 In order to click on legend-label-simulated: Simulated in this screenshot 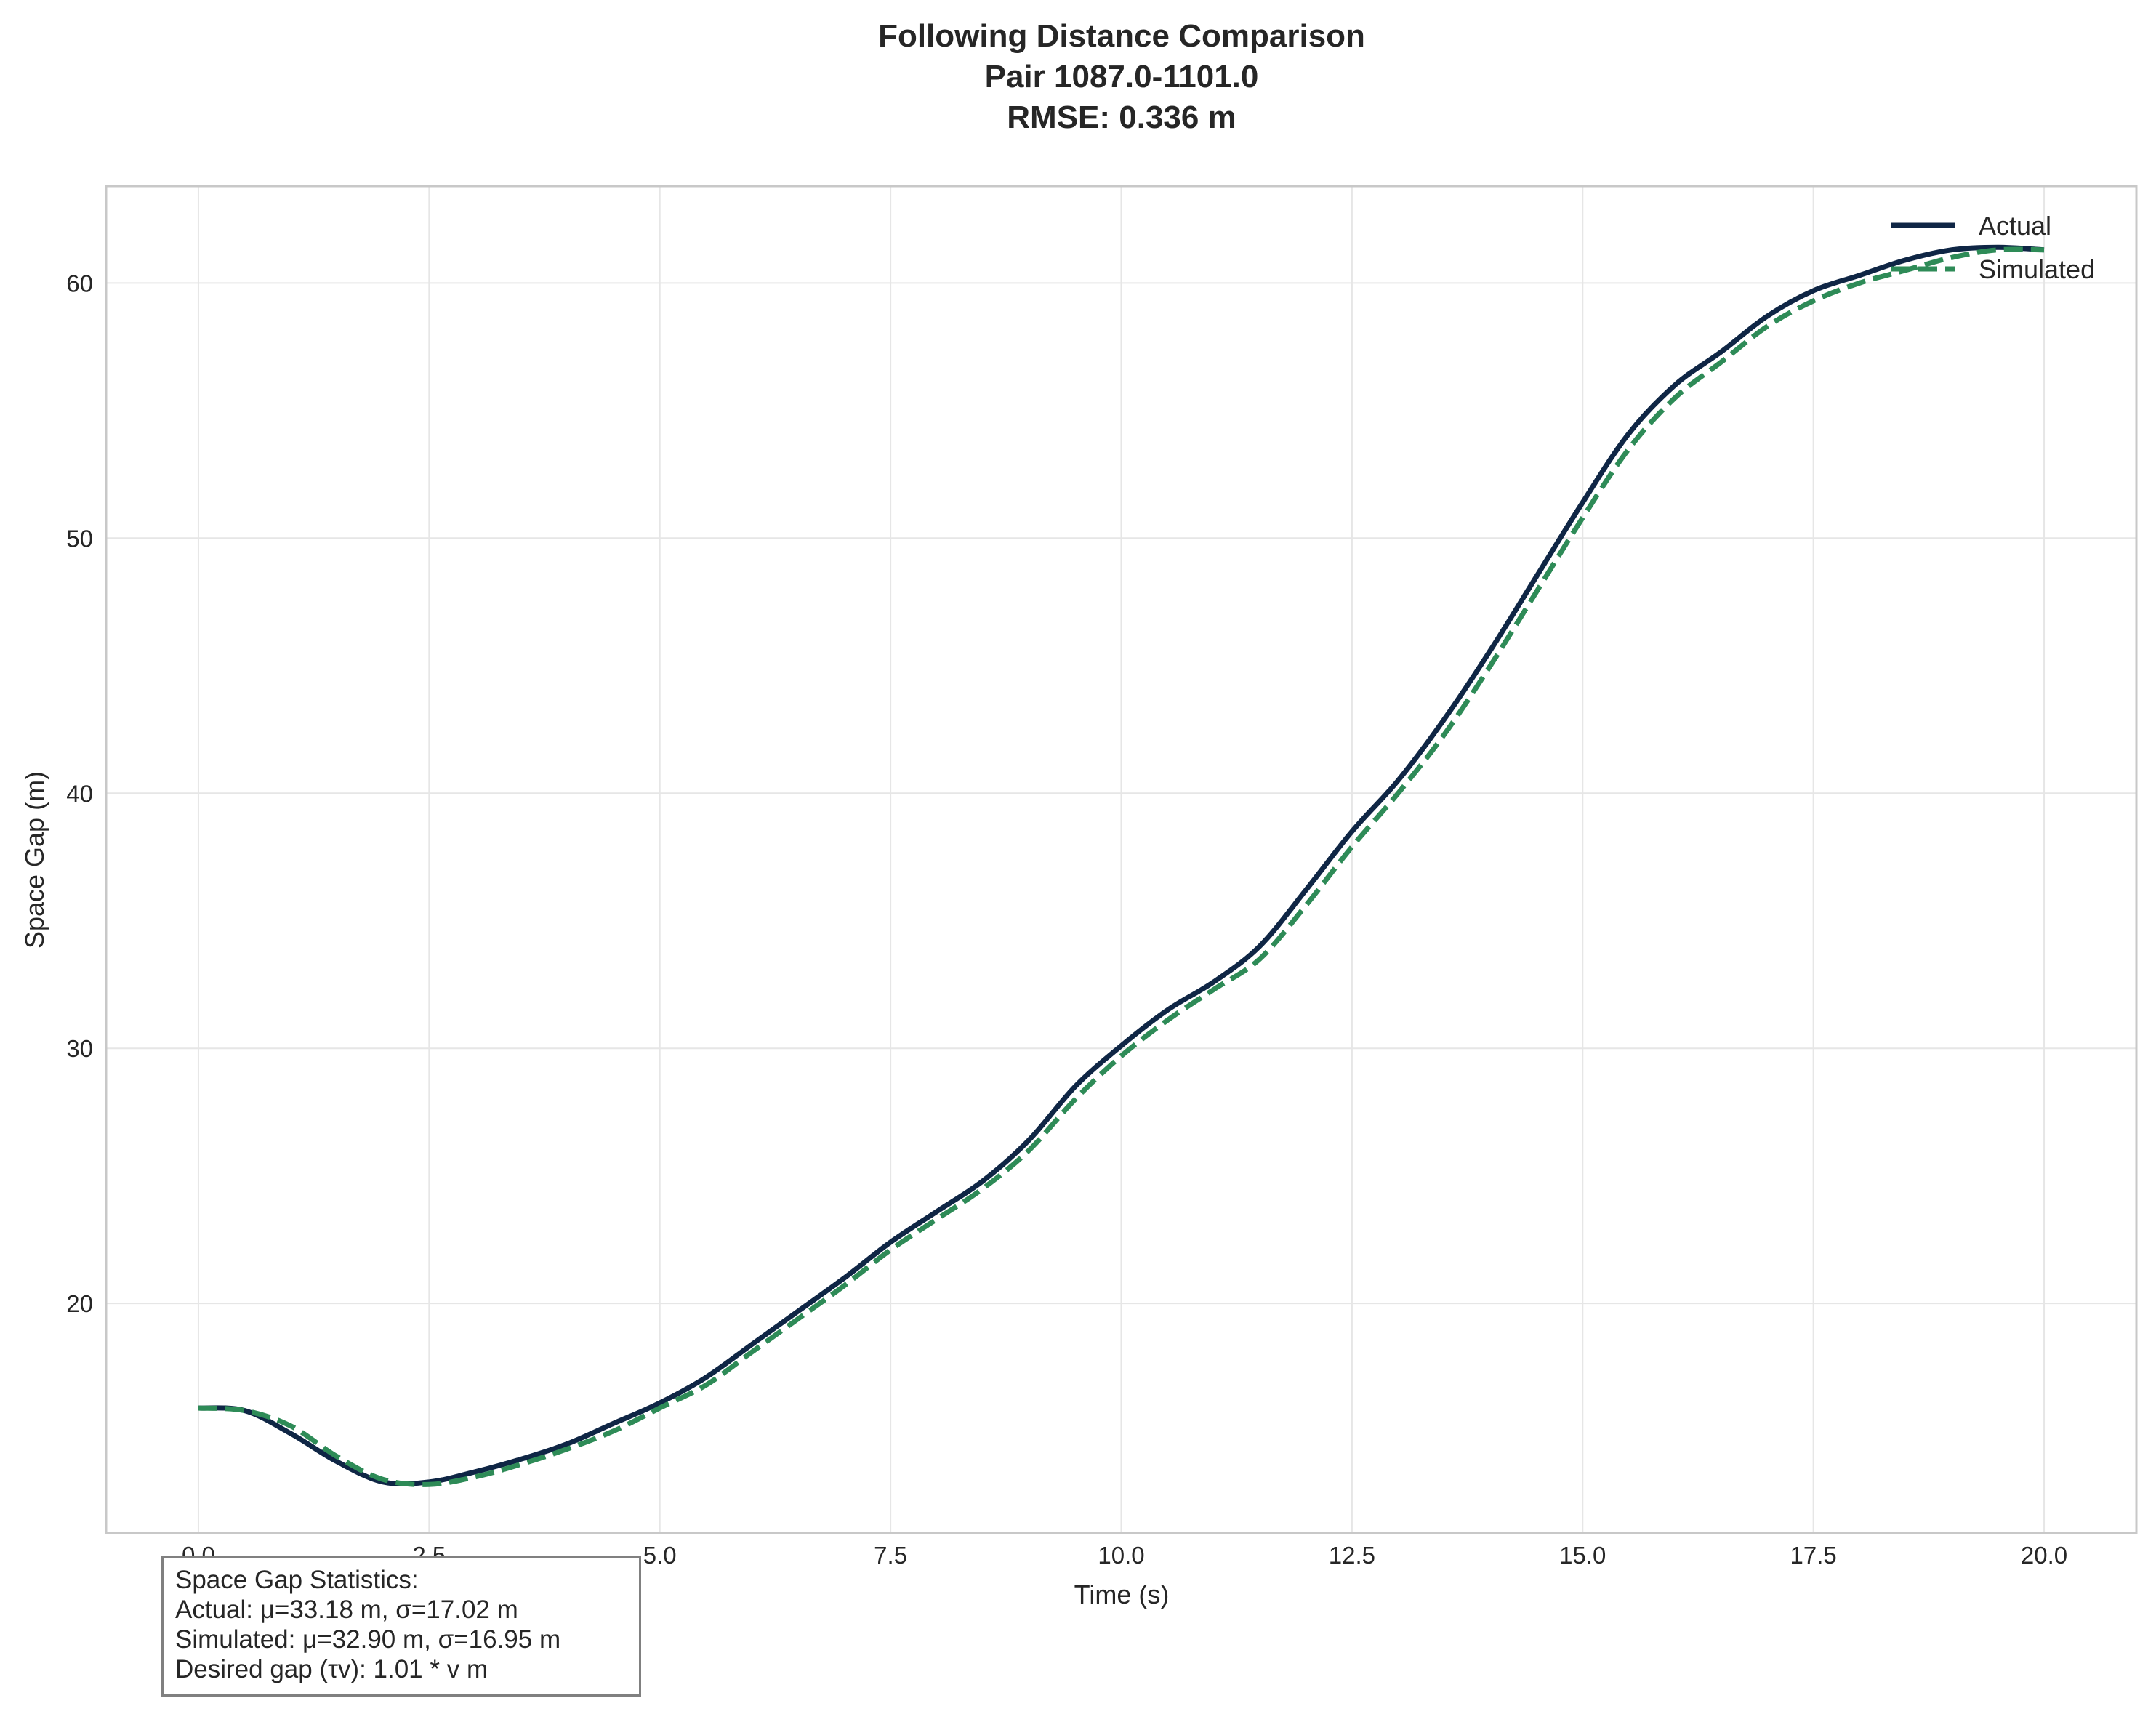, I will do `click(2037, 269)`.